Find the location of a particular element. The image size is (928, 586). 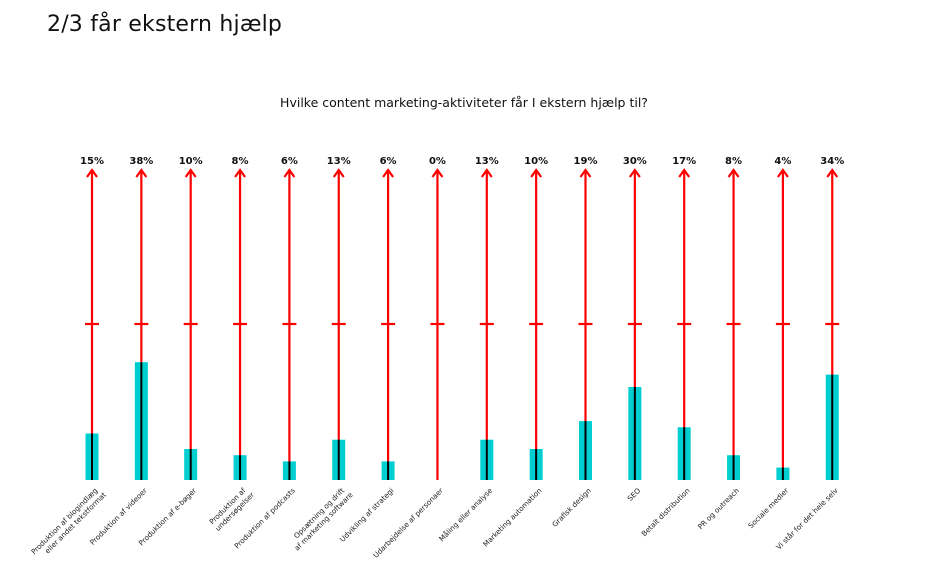

category-label: Sociale medier is located at coordinates (768, 508).